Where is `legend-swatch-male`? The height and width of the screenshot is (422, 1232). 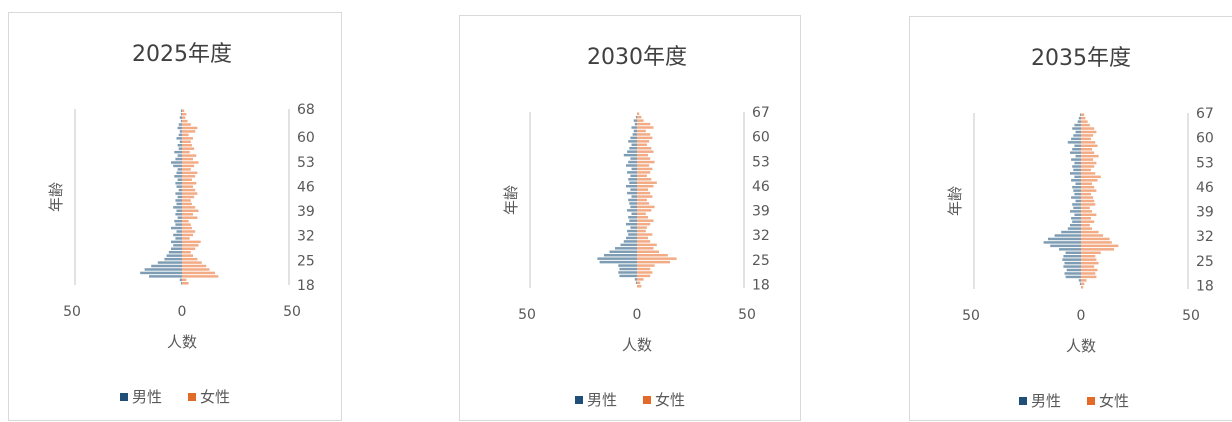 legend-swatch-male is located at coordinates (124, 397).